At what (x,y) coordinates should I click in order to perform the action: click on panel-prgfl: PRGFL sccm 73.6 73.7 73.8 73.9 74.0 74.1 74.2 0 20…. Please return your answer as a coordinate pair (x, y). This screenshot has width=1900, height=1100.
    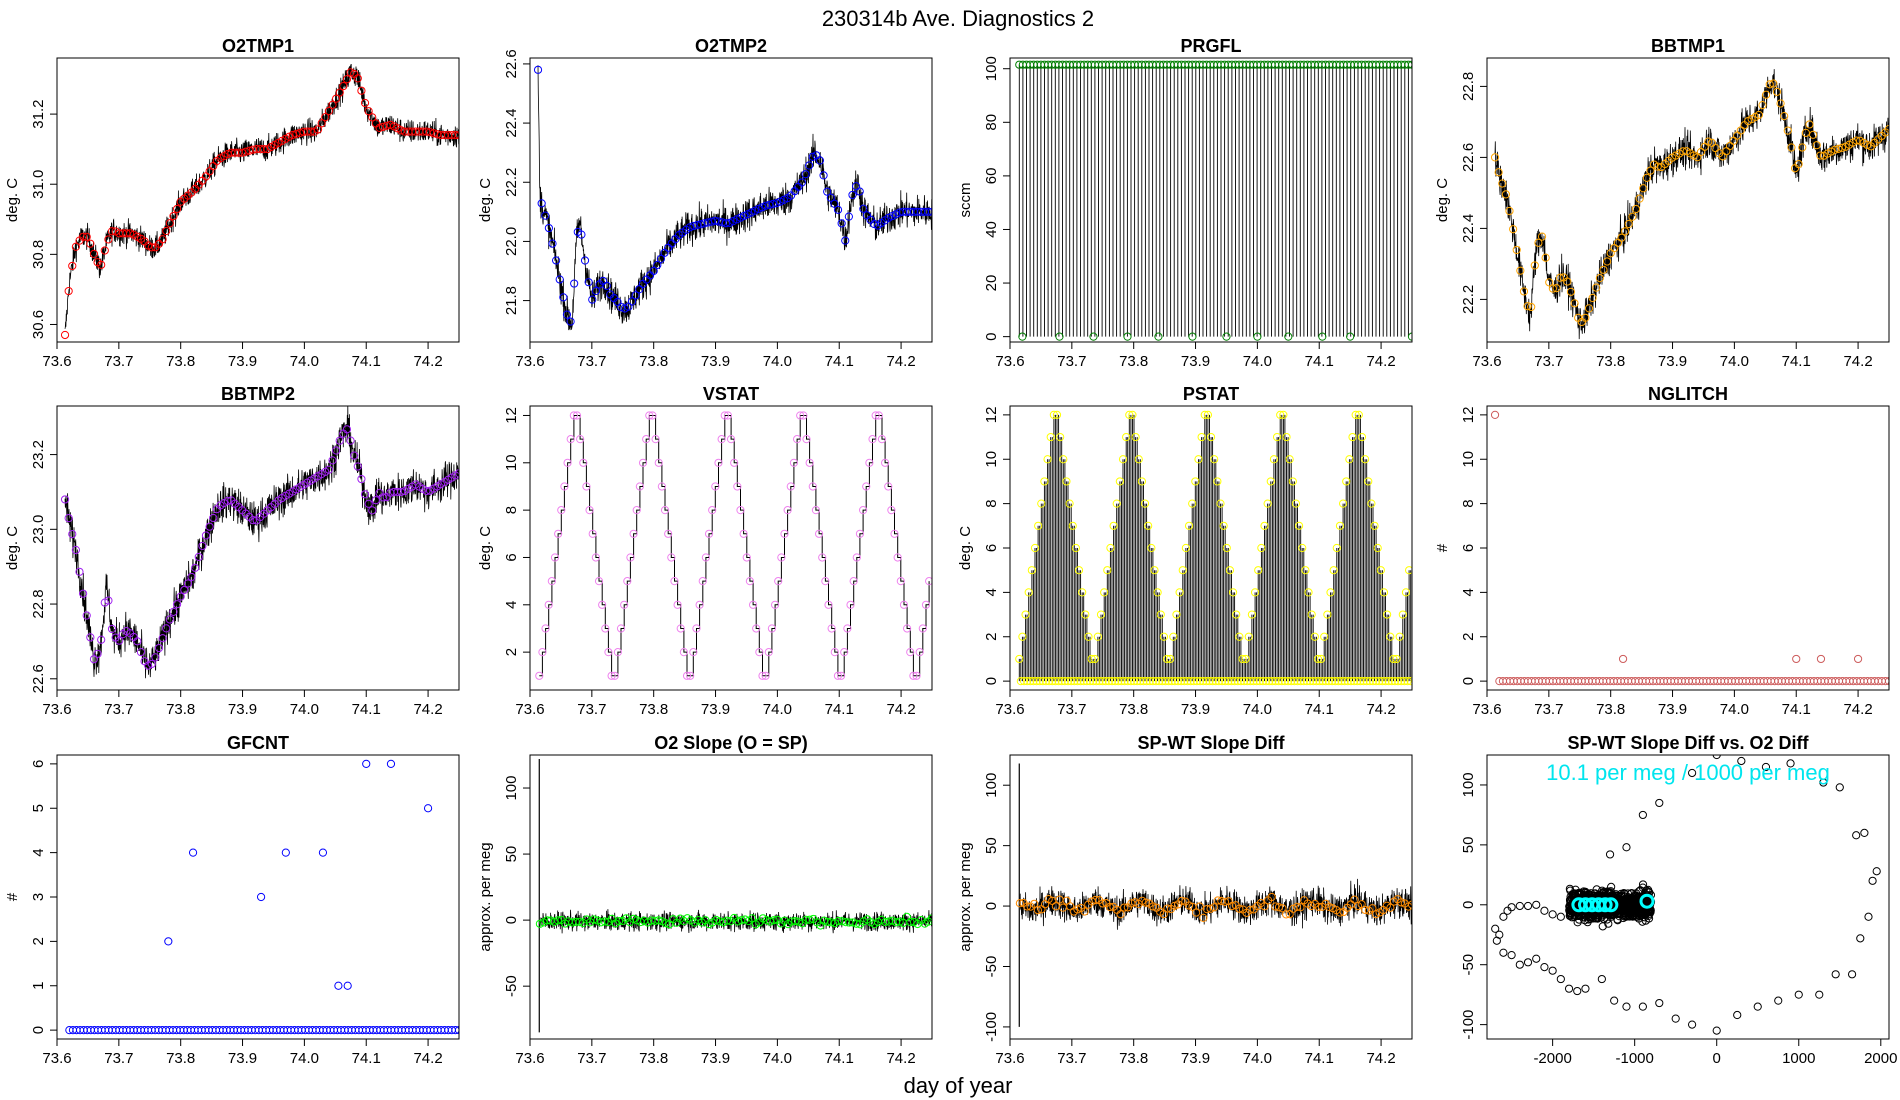
    Looking at the image, I should click on (1185, 203).